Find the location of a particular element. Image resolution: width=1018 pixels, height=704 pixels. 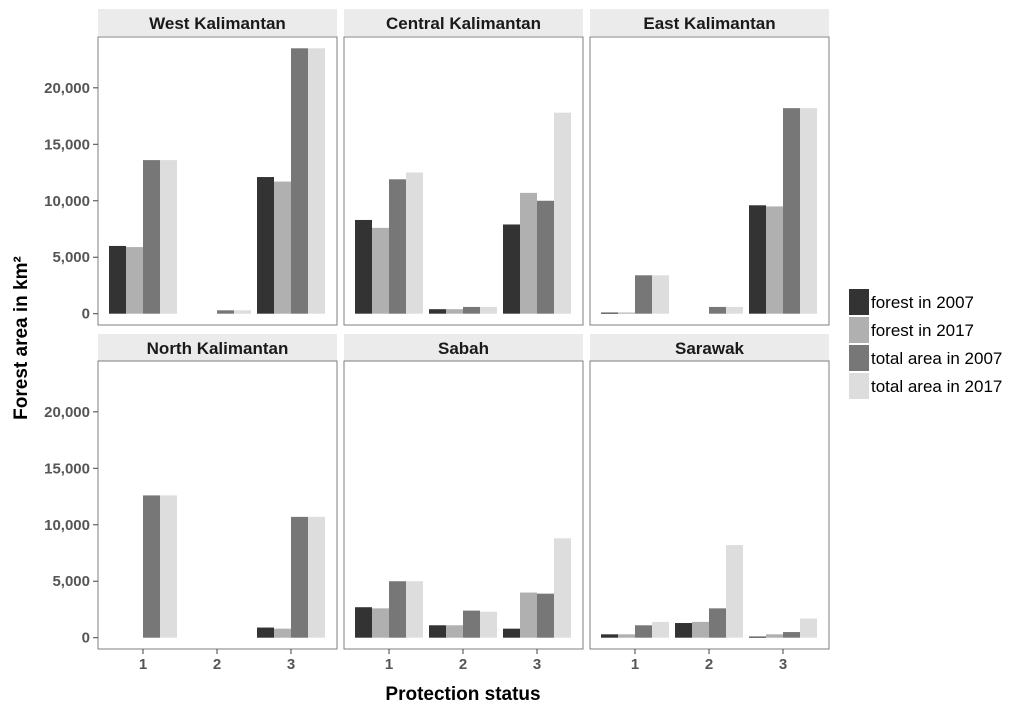

legend-item-forest-in-2007: forest in 2007 is located at coordinates (911, 302).